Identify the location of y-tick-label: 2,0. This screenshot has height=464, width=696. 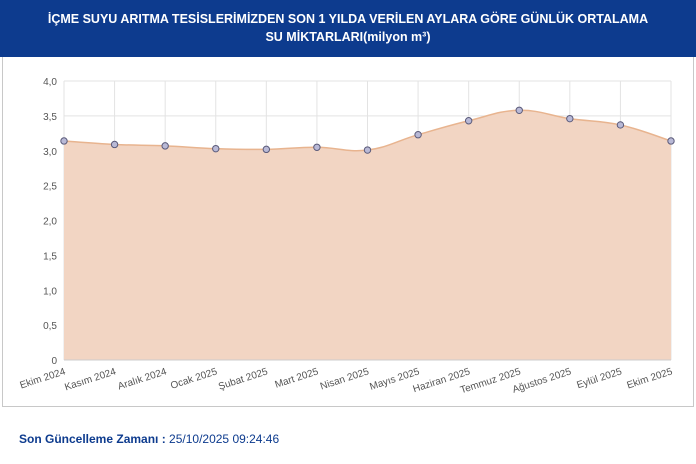
(50, 222).